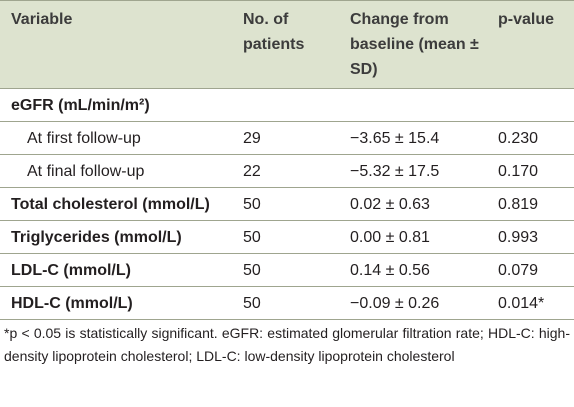 This screenshot has height=407, width=574. What do you see at coordinates (116, 105) in the screenshot?
I see `row-variable: eGFR (mL/min/m²)` at bounding box center [116, 105].